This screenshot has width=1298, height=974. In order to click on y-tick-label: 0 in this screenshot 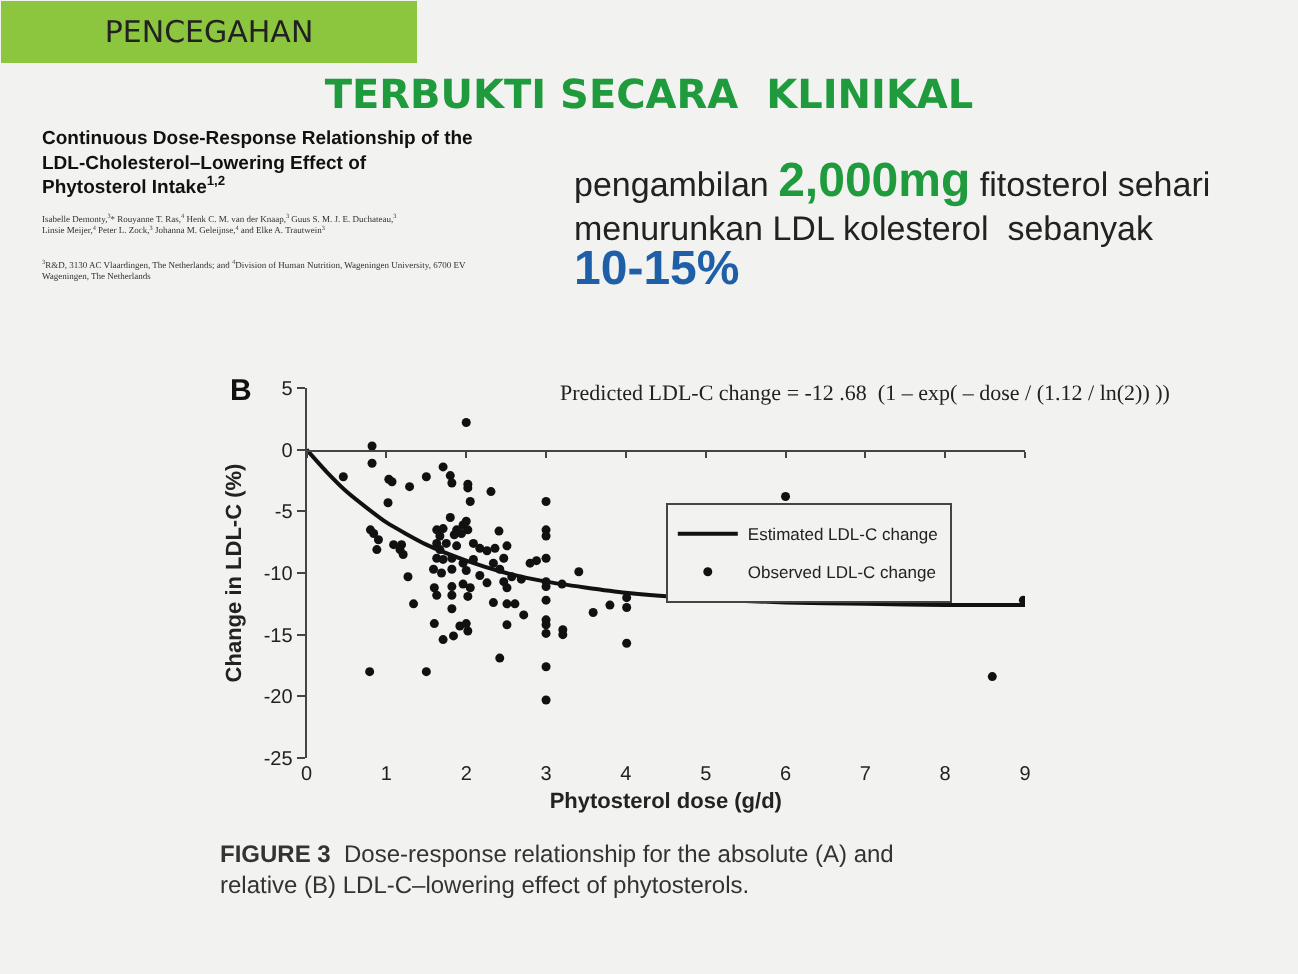, I will do `click(287, 451)`.